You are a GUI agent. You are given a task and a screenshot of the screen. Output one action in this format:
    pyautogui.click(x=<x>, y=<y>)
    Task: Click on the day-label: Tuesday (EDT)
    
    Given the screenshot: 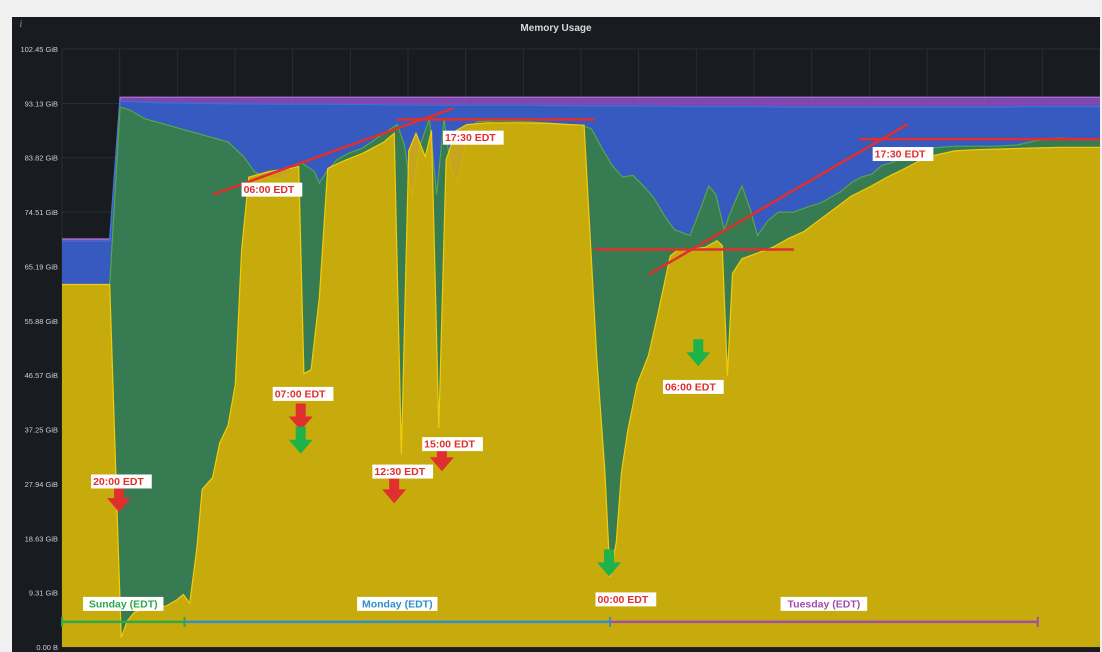 What is the action you would take?
    pyautogui.click(x=824, y=604)
    